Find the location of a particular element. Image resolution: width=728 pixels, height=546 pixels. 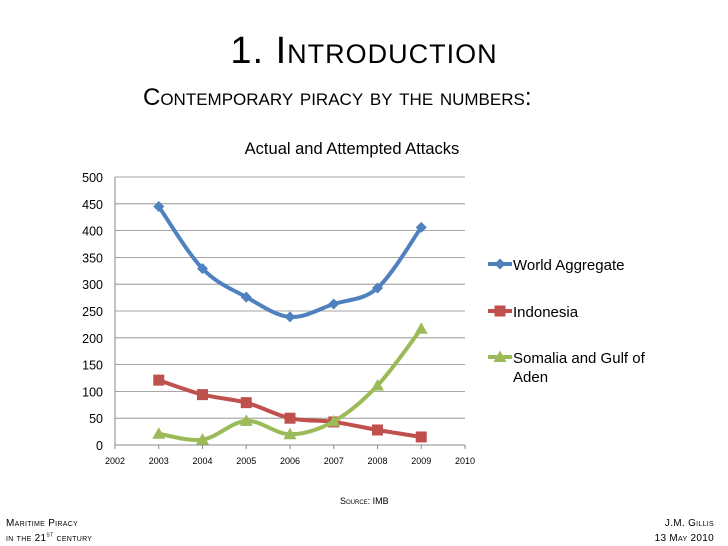

x-tick-label: 2004 is located at coordinates (202, 461).